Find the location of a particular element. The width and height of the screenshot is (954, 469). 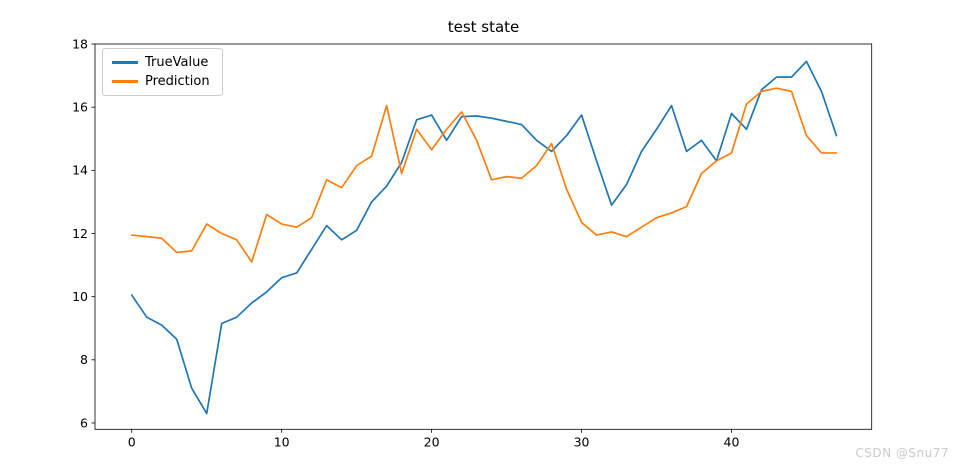

x-tick-label: 20 is located at coordinates (432, 441).